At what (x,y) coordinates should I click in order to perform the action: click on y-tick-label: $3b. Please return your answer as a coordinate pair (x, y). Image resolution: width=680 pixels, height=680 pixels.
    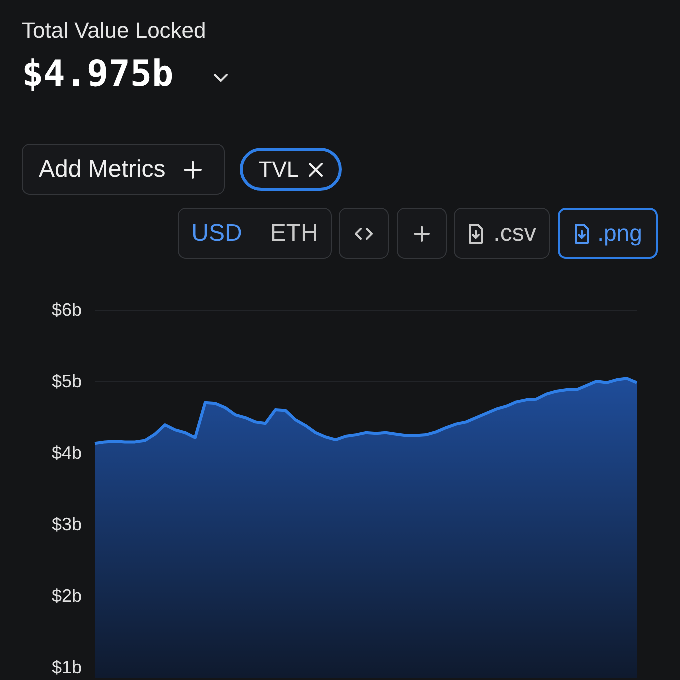
    Looking at the image, I should click on (67, 524).